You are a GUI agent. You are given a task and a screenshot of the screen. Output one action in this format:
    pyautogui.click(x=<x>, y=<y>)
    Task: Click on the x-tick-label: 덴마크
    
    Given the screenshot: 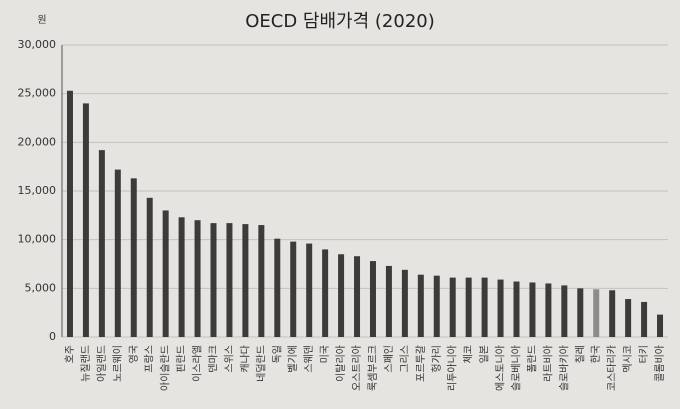 What is the action you would take?
    pyautogui.click(x=214, y=359)
    